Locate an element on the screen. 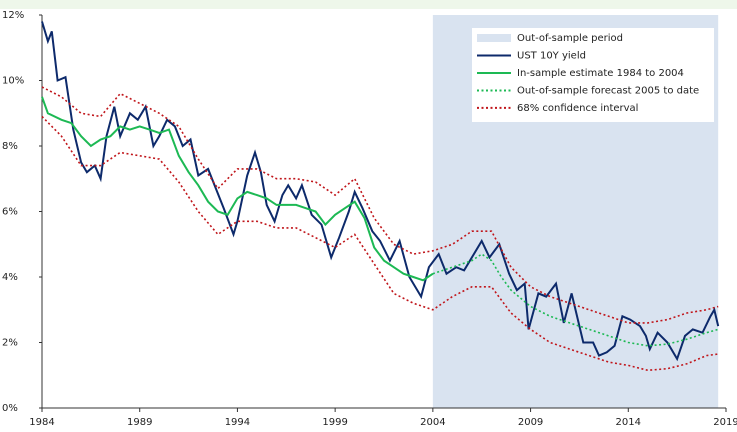 This screenshot has height=432, width=737. legend-label: 68% confidence interval is located at coordinates (577, 108).